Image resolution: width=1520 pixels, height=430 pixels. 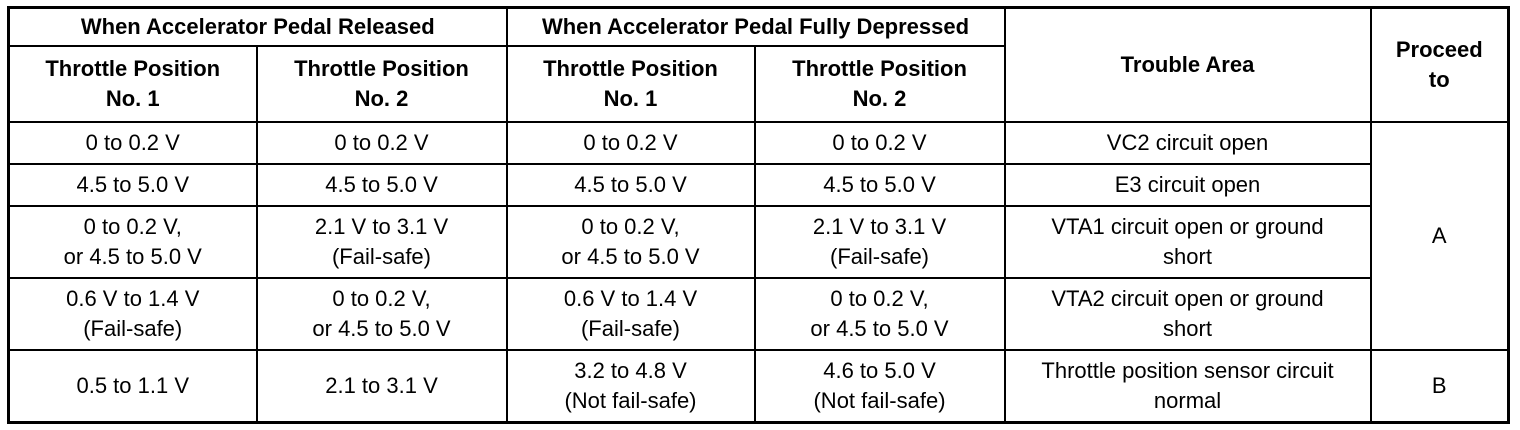 What do you see at coordinates (381, 386) in the screenshot?
I see `table-cell: 2.1 to 3.1 V` at bounding box center [381, 386].